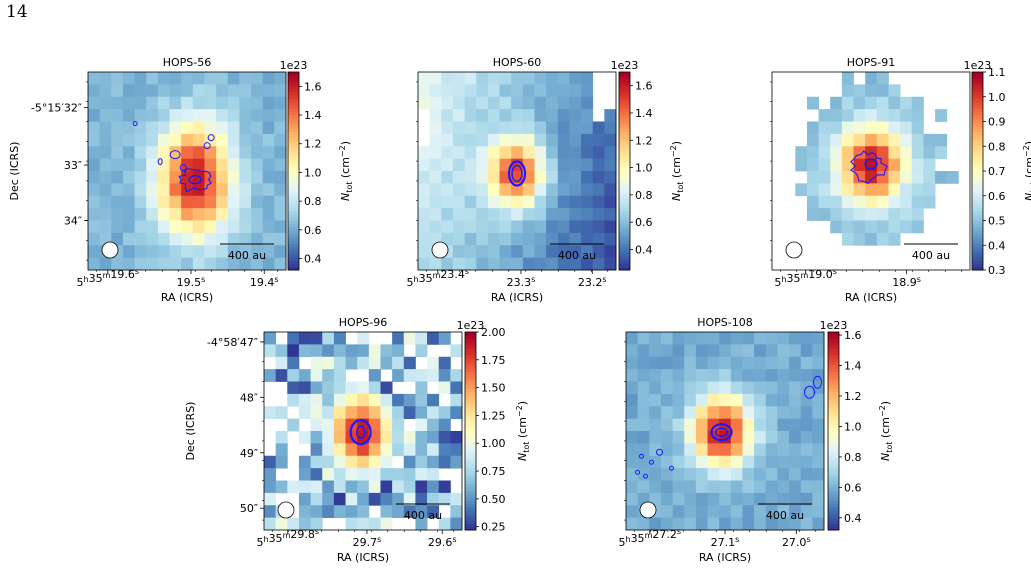  What do you see at coordinates (313, 230) in the screenshot?
I see `colorbar-tick-label: 0.6` at bounding box center [313, 230].